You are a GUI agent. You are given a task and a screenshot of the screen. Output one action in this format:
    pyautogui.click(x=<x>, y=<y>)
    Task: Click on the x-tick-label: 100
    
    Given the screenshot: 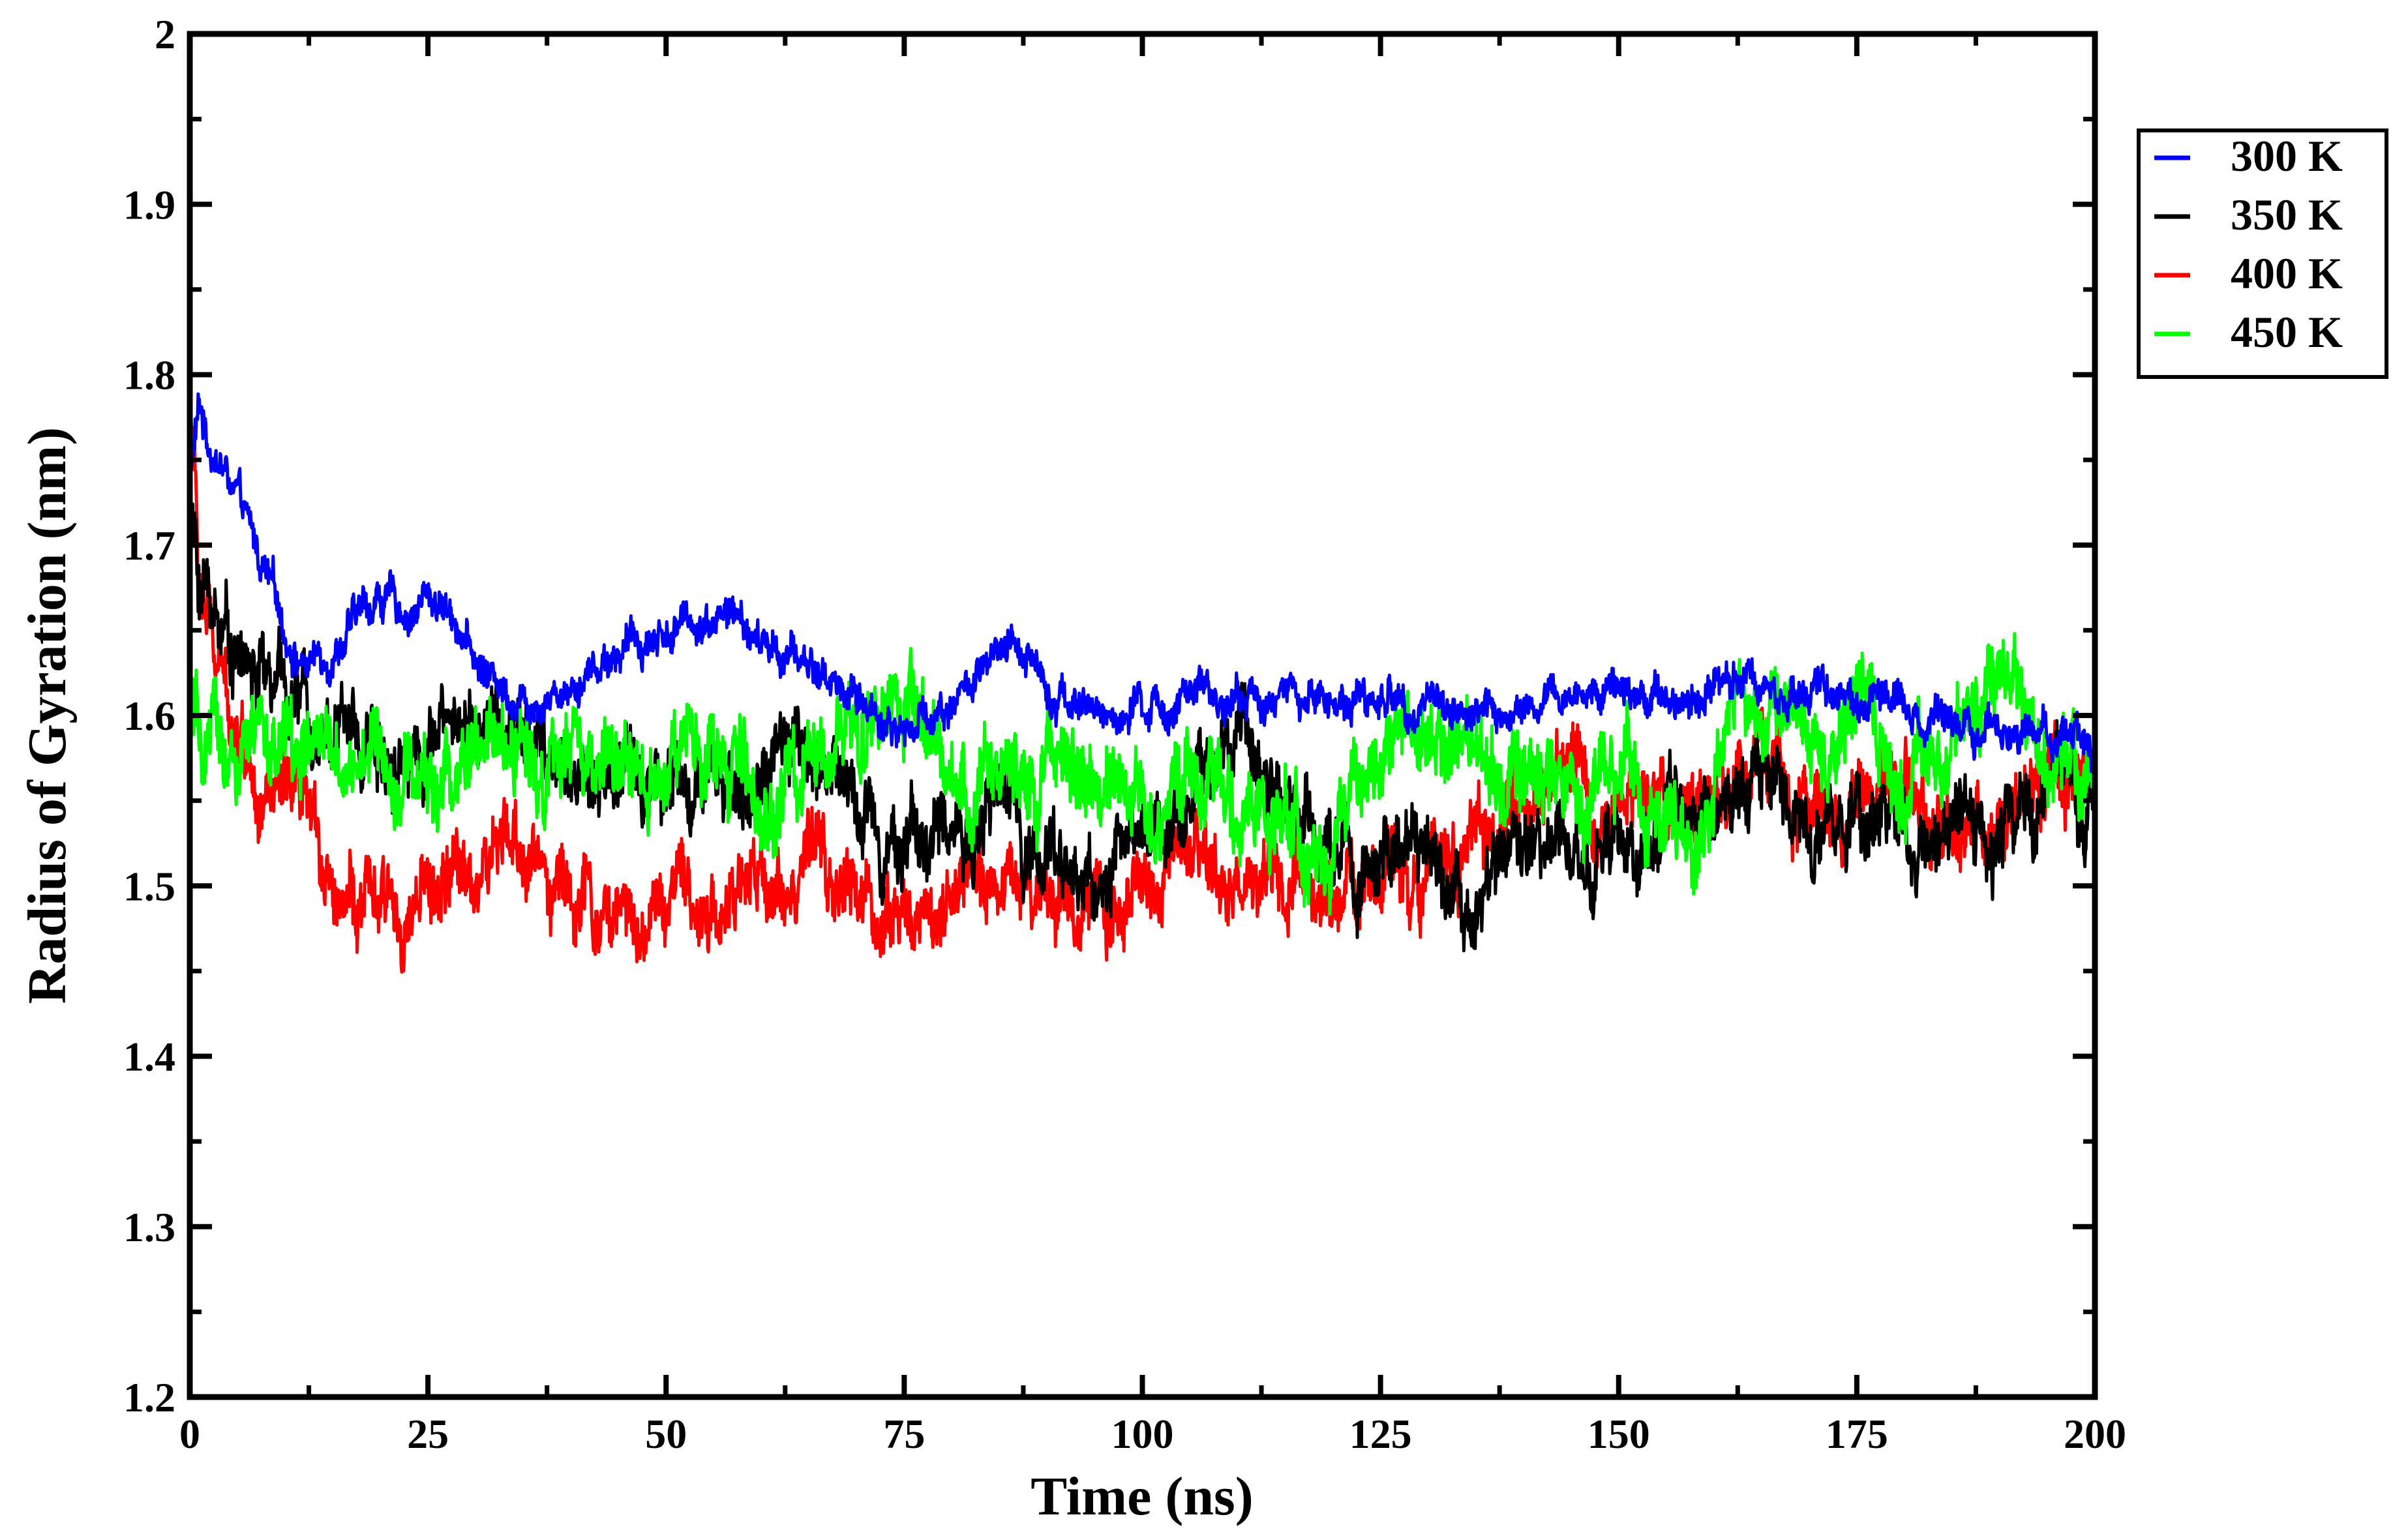 What is the action you would take?
    pyautogui.click(x=1142, y=1434)
    